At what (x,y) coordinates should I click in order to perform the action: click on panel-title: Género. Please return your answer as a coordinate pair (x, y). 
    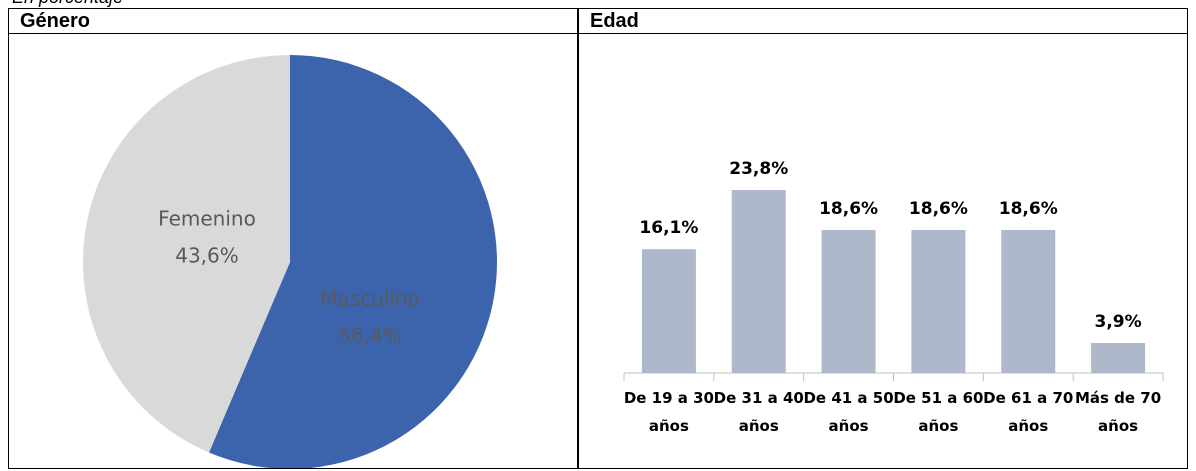
    Looking at the image, I should click on (55, 21).